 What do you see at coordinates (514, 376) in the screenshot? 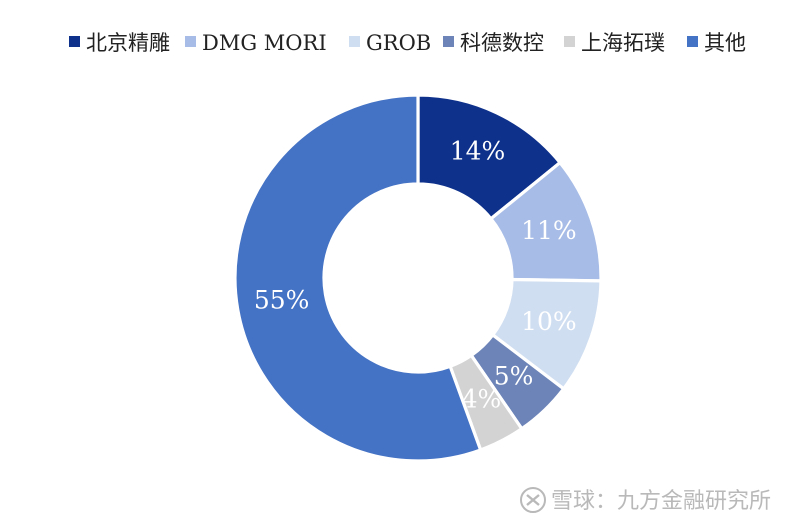
I see `slice-label-3: 5%` at bounding box center [514, 376].